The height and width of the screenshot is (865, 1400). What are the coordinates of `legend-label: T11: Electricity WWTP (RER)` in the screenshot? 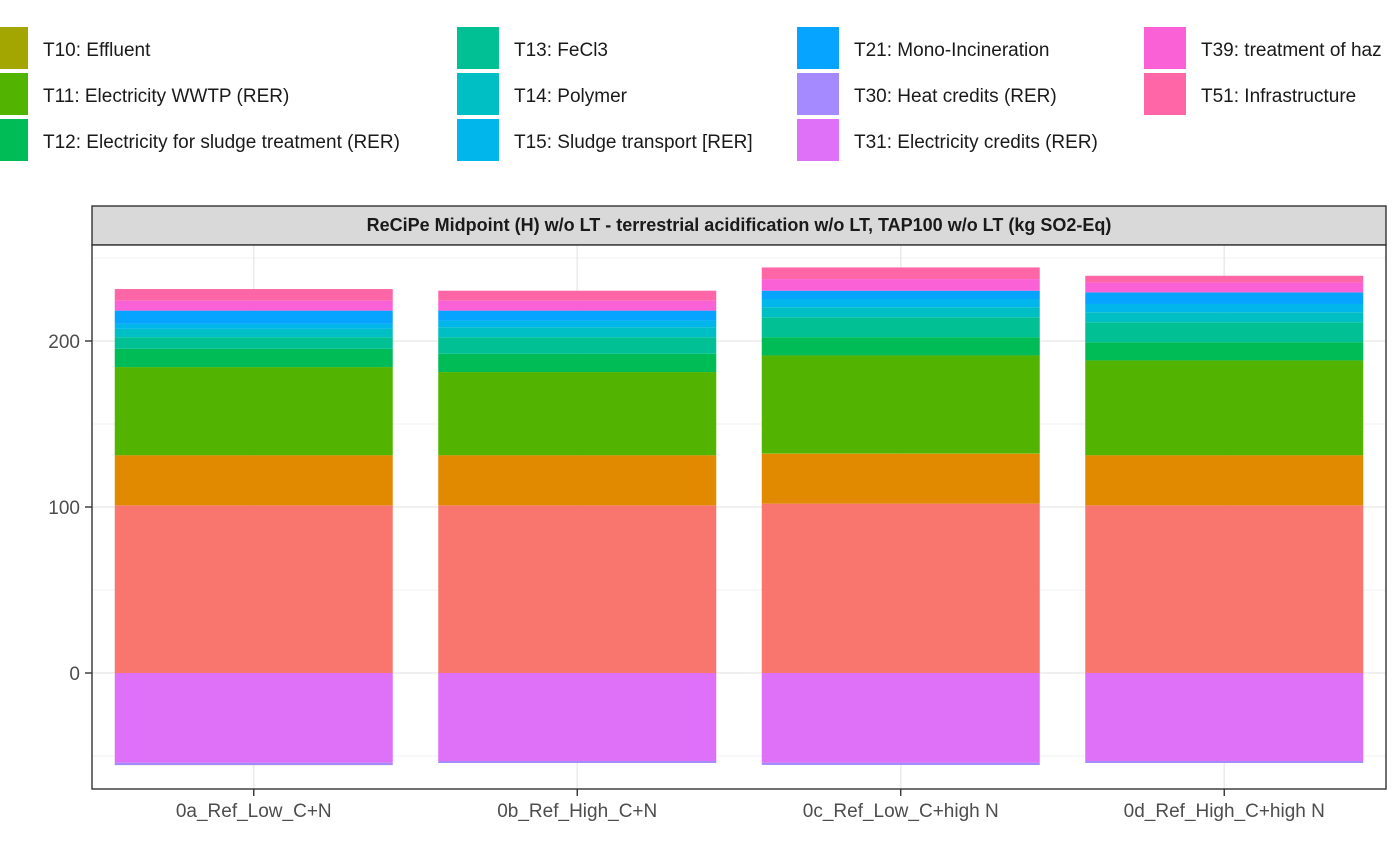 It's located at (166, 96).